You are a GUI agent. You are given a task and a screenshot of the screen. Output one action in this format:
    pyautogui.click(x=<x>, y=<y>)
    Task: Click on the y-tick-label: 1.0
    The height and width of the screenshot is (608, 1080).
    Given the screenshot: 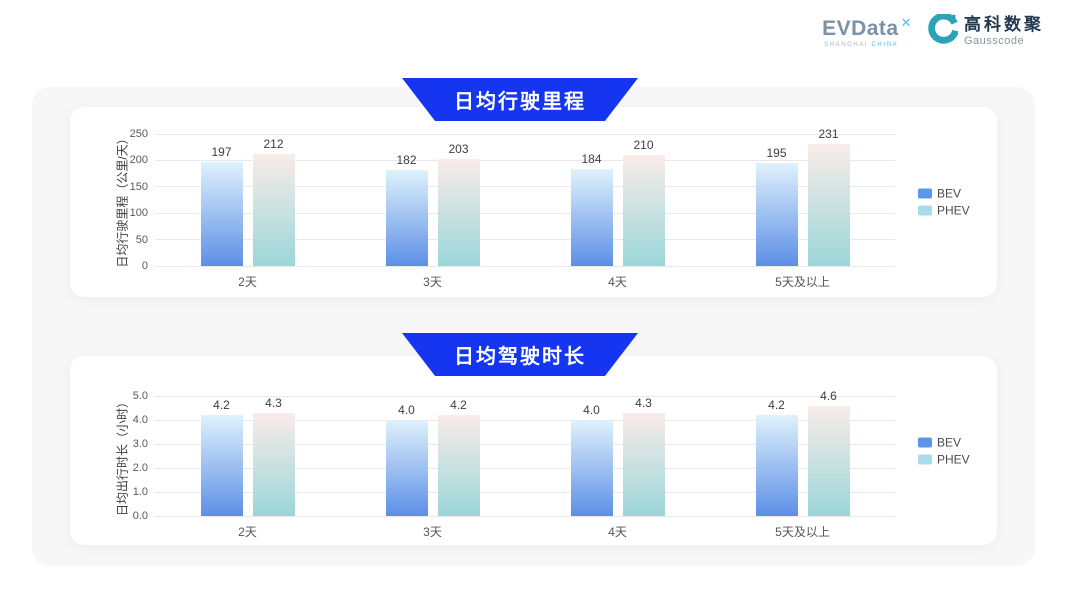 What is the action you would take?
    pyautogui.click(x=140, y=492)
    